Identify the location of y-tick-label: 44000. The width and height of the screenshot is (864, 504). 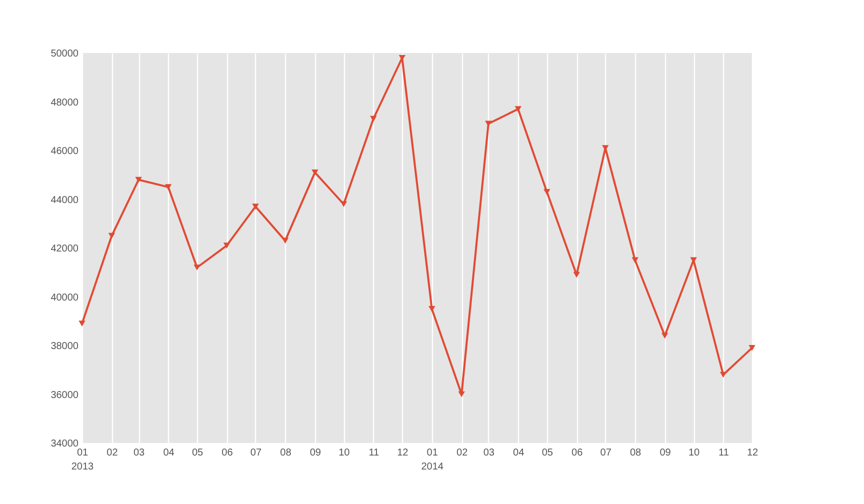
(64, 200).